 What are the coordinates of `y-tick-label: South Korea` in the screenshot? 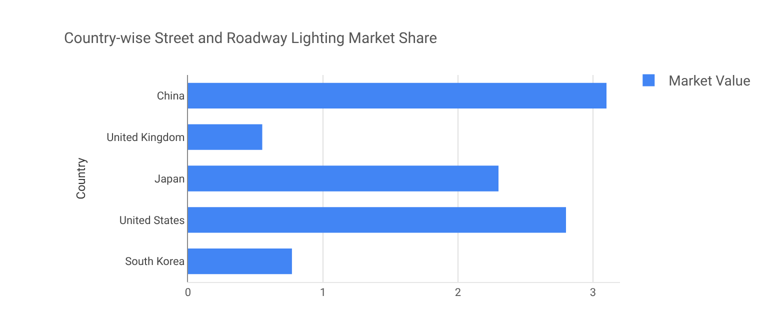 It's located at (155, 261).